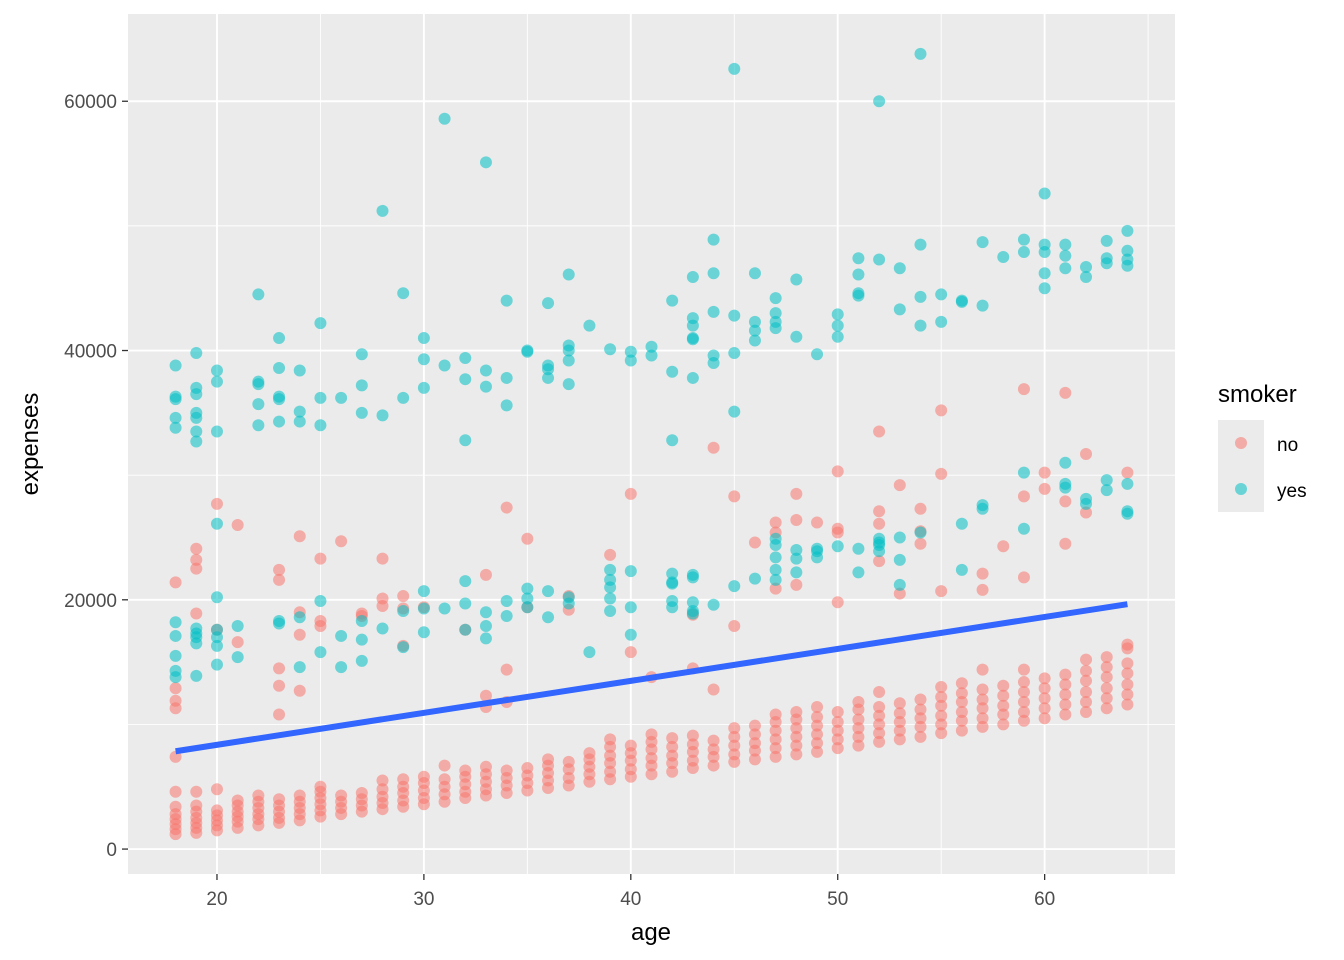 Image resolution: width=1344 pixels, height=960 pixels. Describe the element at coordinates (1292, 491) in the screenshot. I see `legend-label-yes: yes` at that location.